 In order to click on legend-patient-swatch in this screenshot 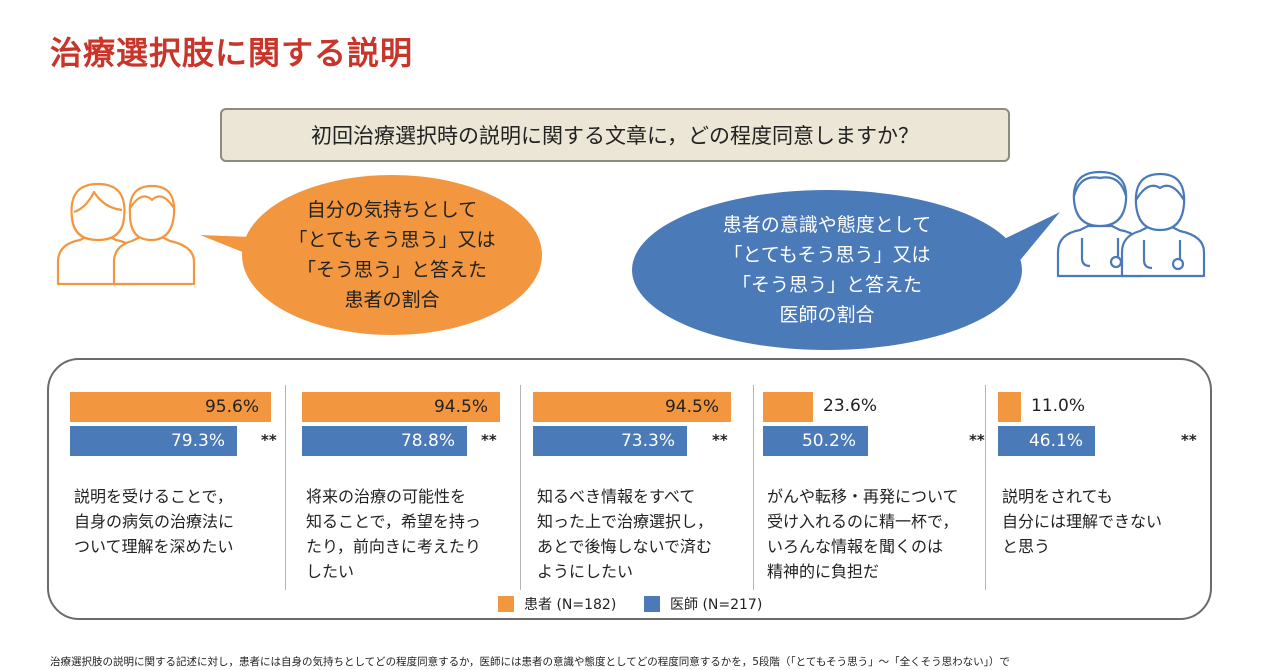, I will do `click(506, 604)`.